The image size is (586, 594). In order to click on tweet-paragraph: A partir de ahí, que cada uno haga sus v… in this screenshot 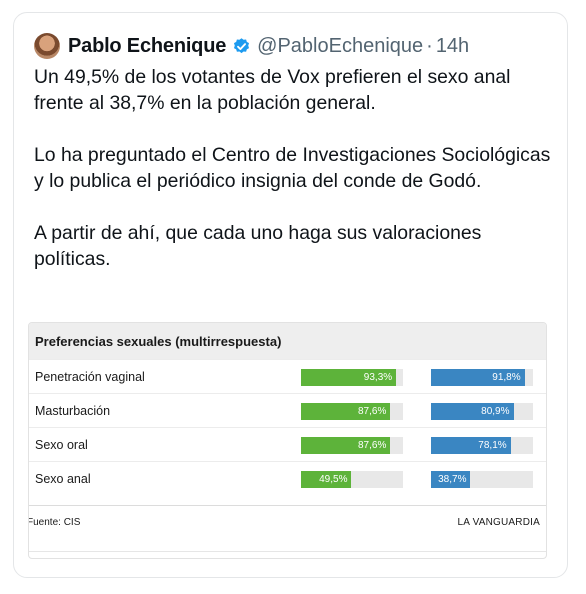, I will do `click(258, 246)`.